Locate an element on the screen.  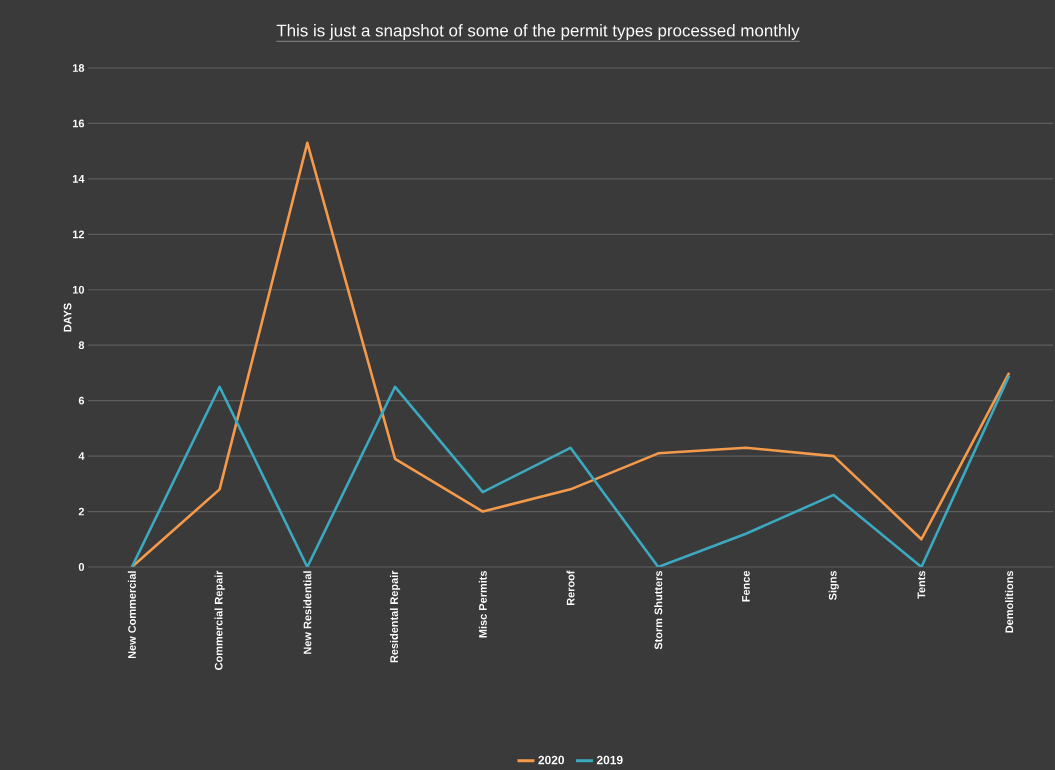
x-tick-label: Signs is located at coordinates (833, 585).